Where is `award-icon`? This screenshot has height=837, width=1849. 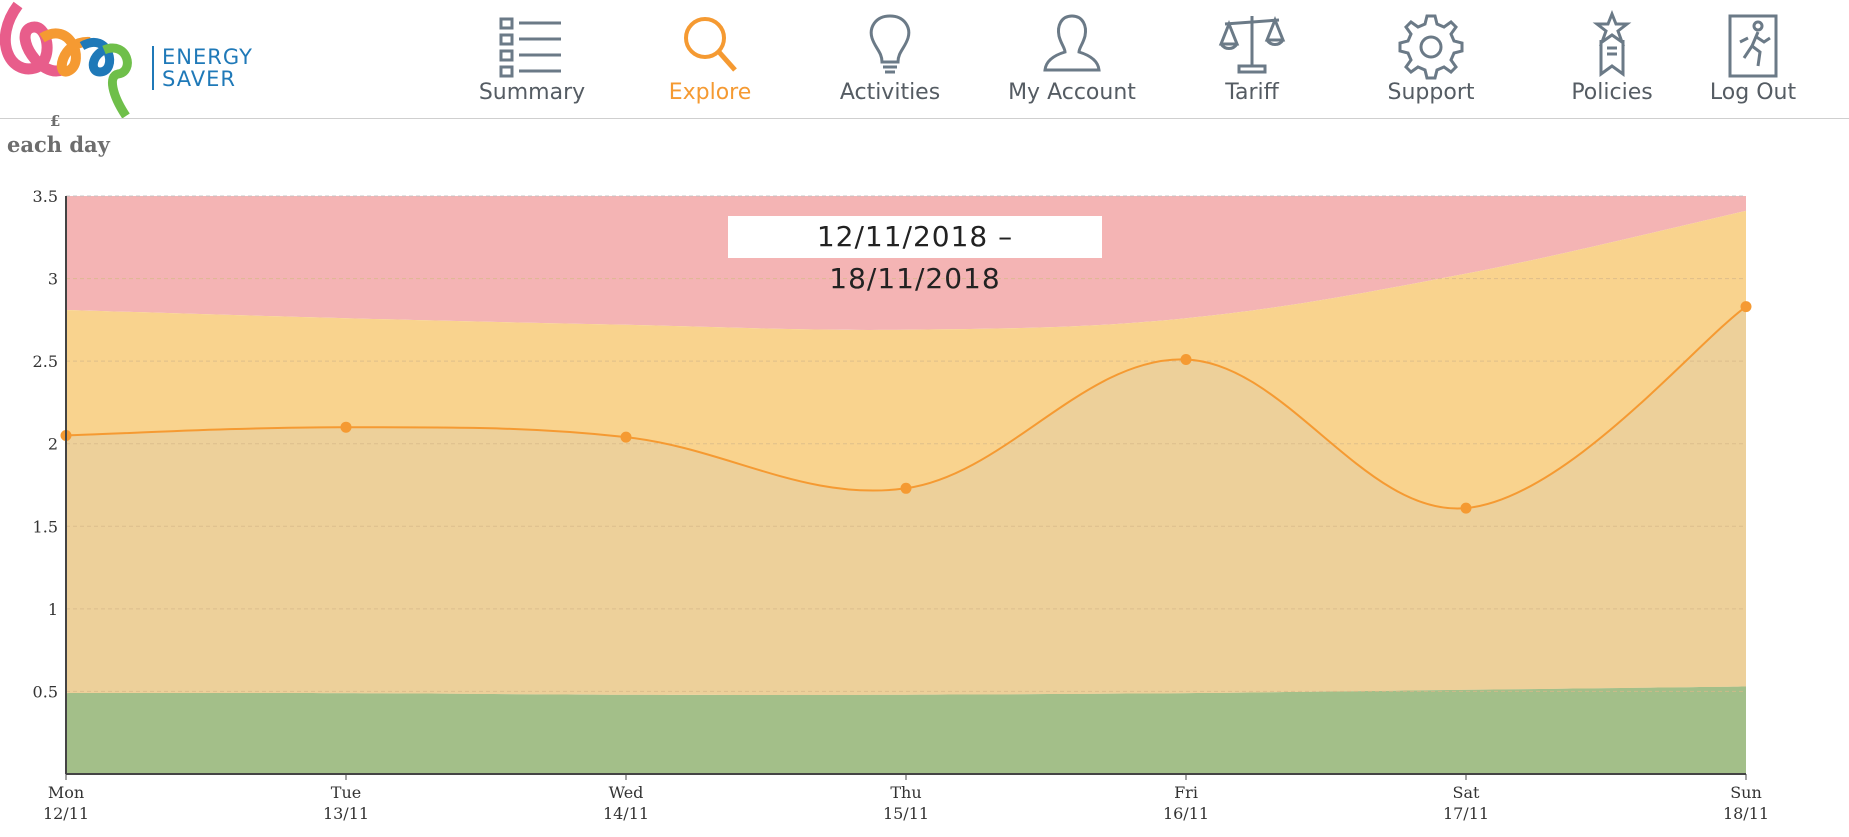
award-icon is located at coordinates (1612, 43).